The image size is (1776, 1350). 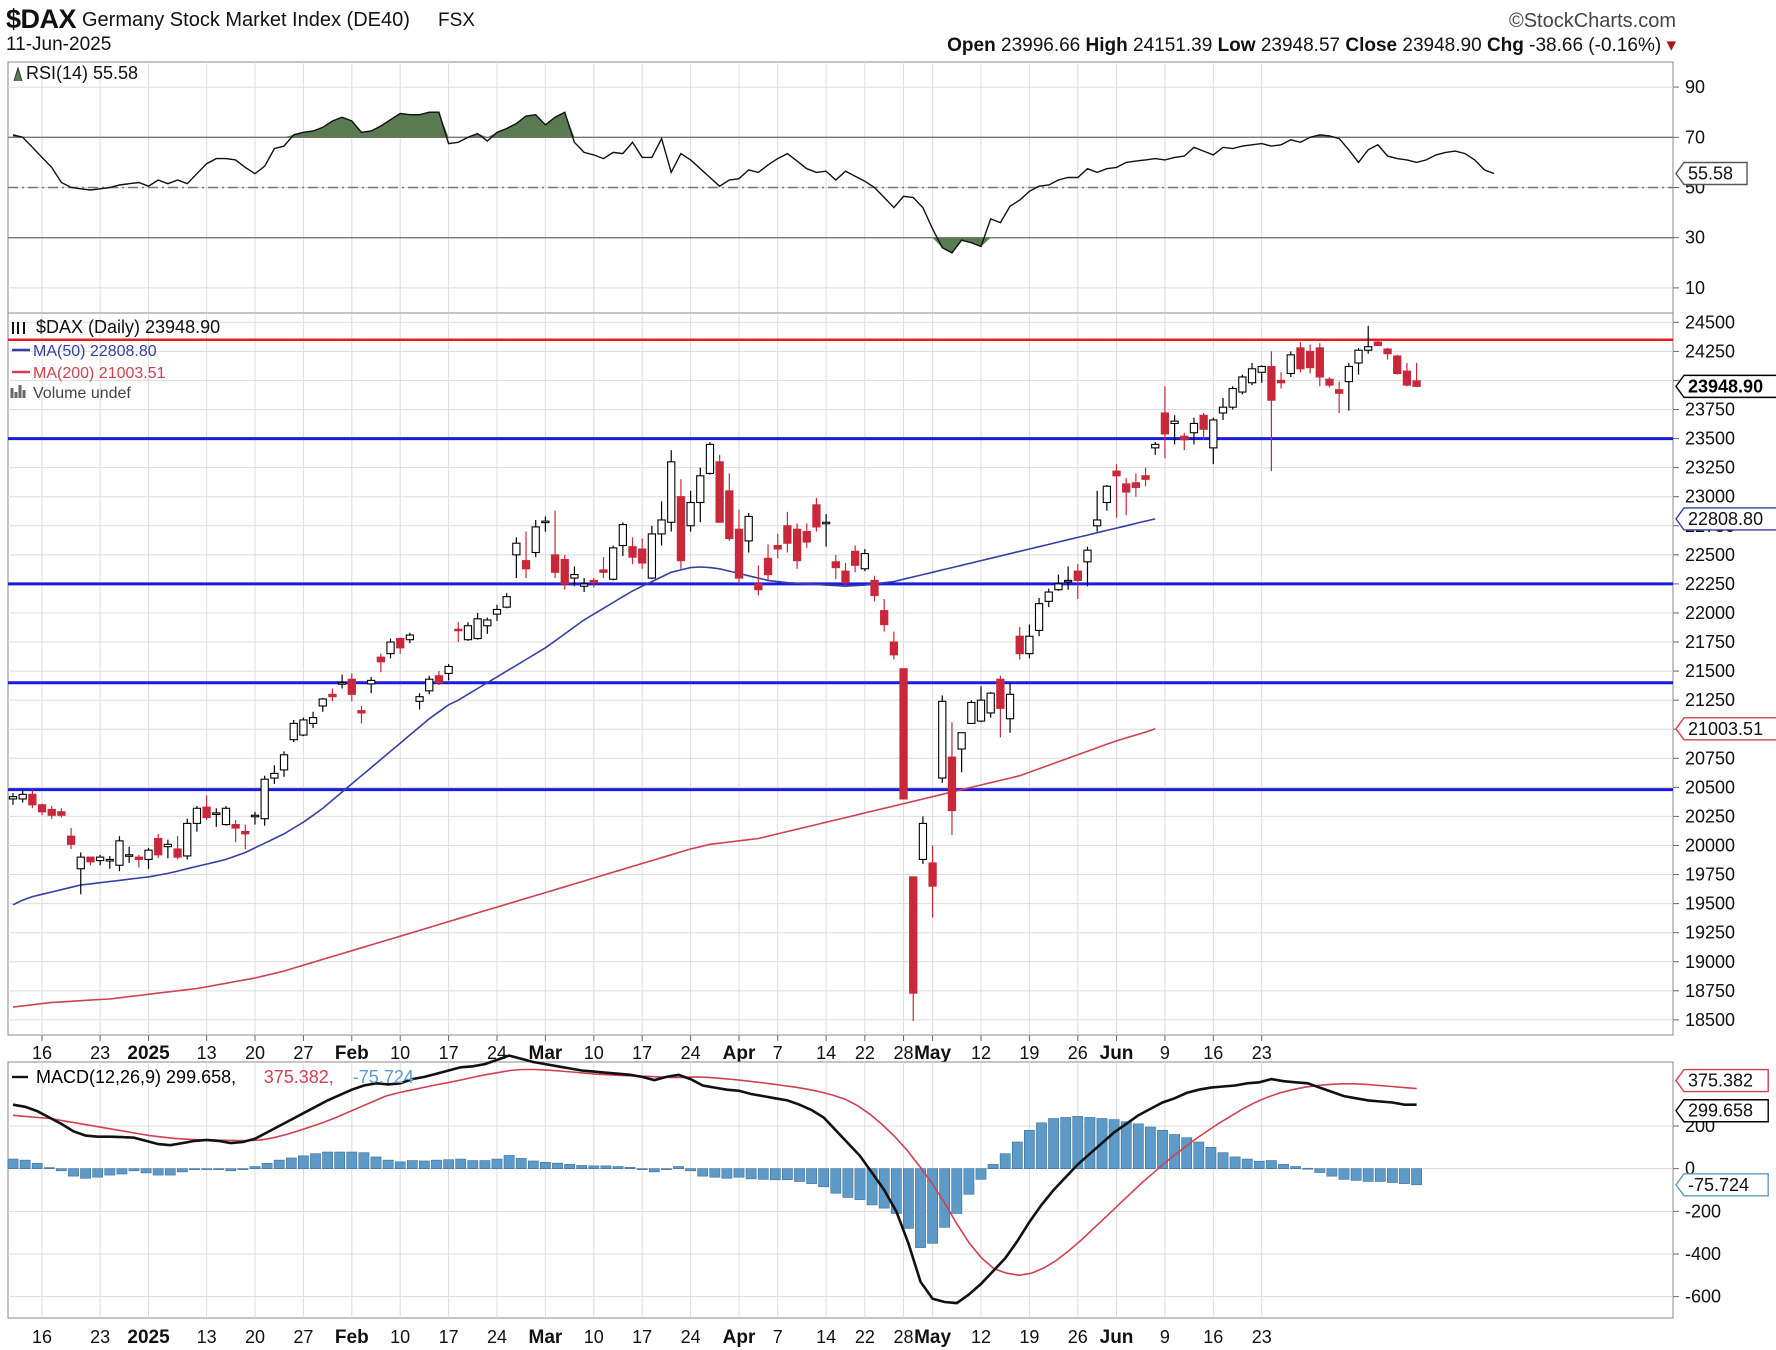 What do you see at coordinates (1720, 1081) in the screenshot?
I see `macd-last-value-0: 375.382` at bounding box center [1720, 1081].